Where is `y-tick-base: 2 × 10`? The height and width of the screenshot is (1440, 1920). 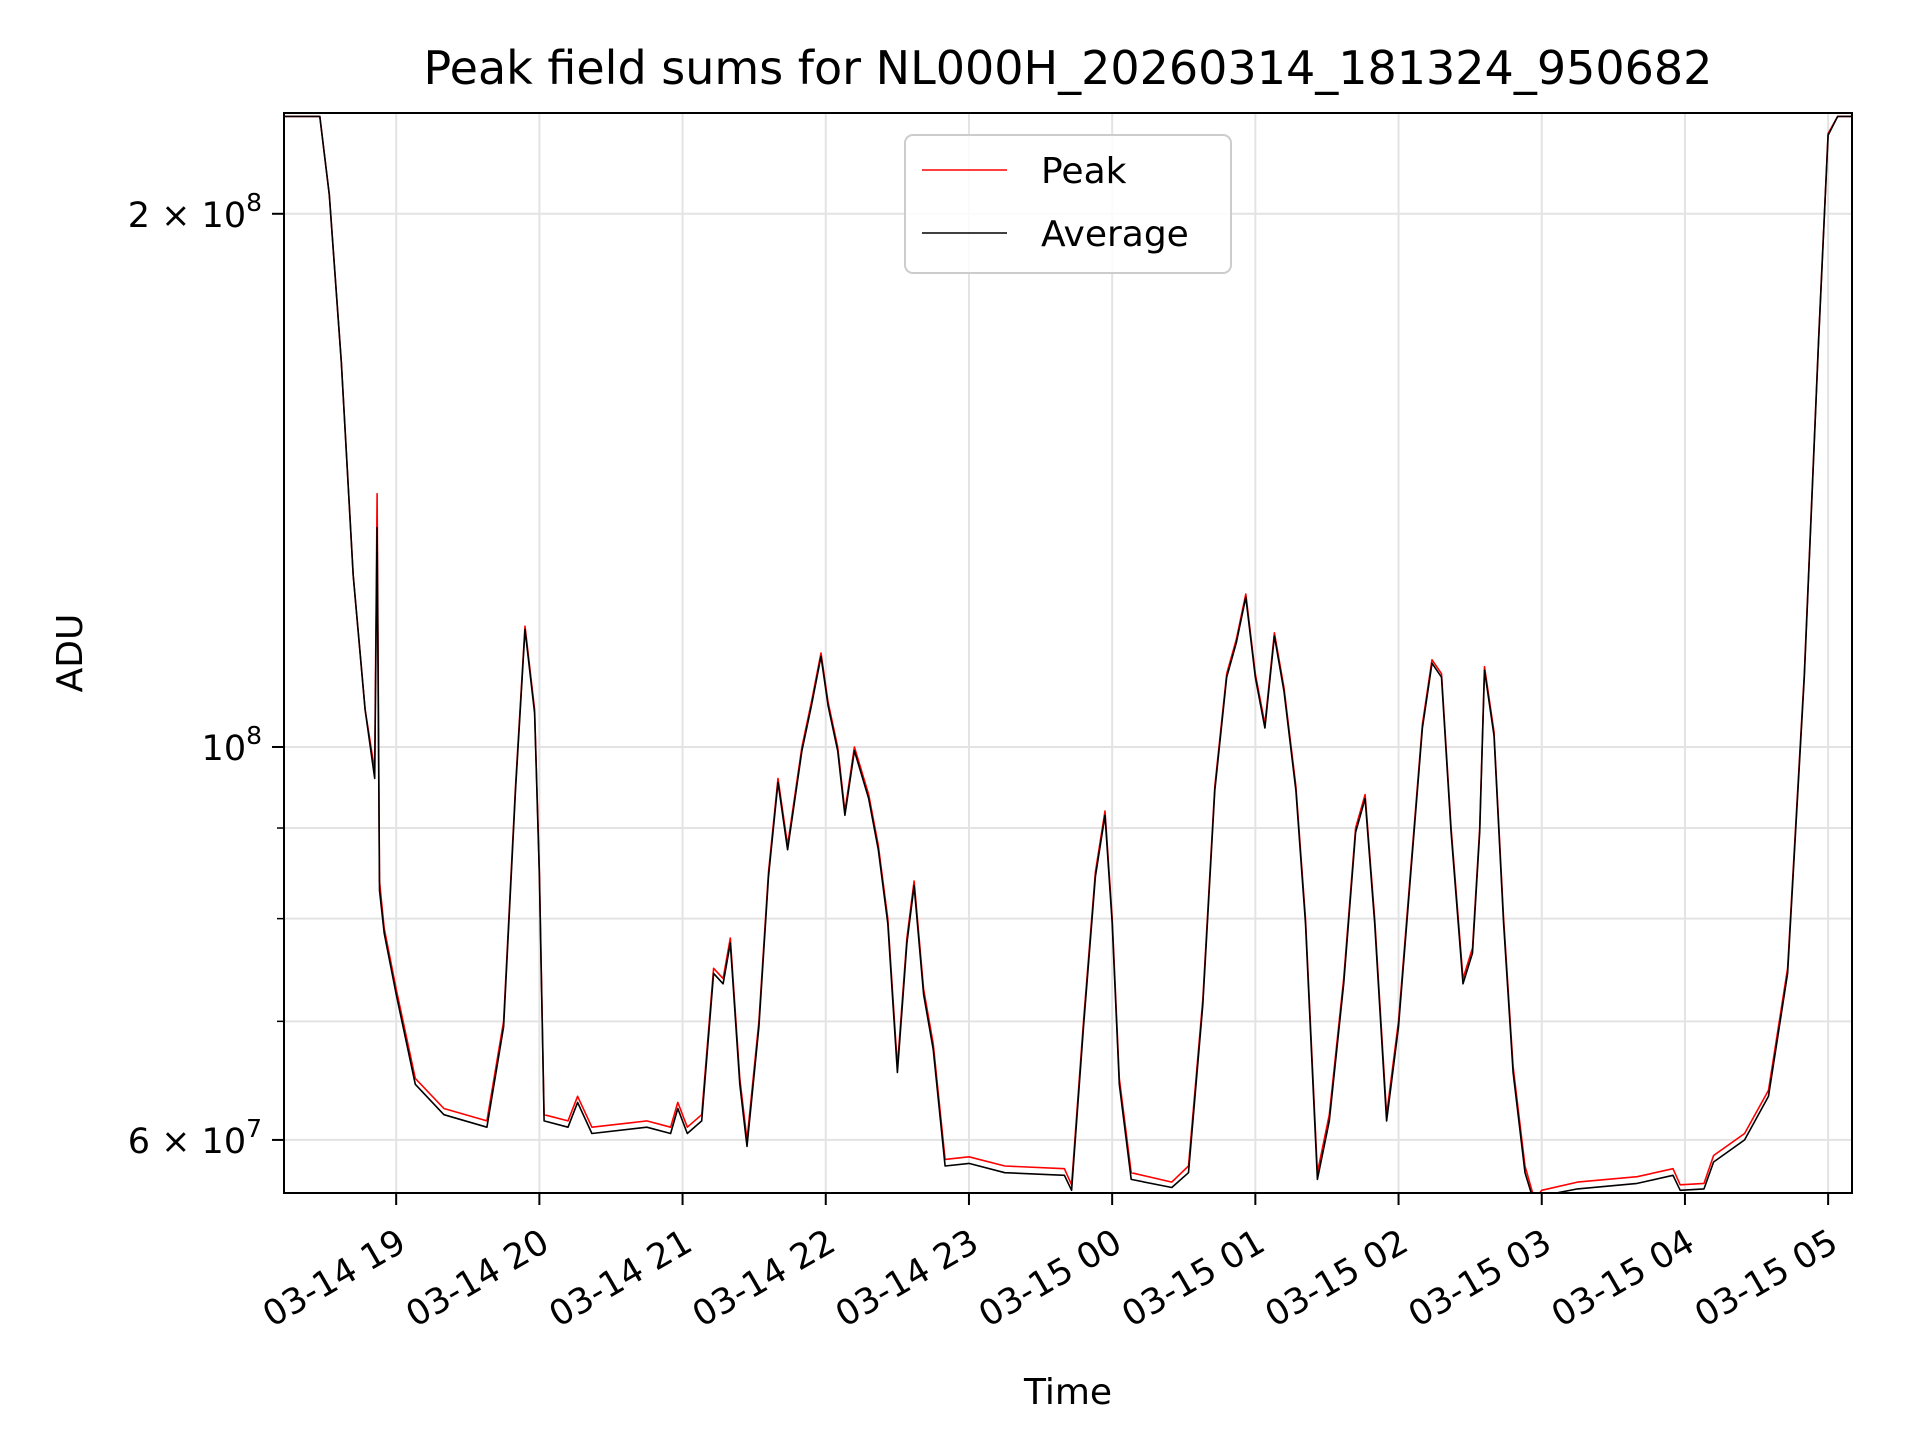
y-tick-base: 2 × 10 is located at coordinates (187, 216).